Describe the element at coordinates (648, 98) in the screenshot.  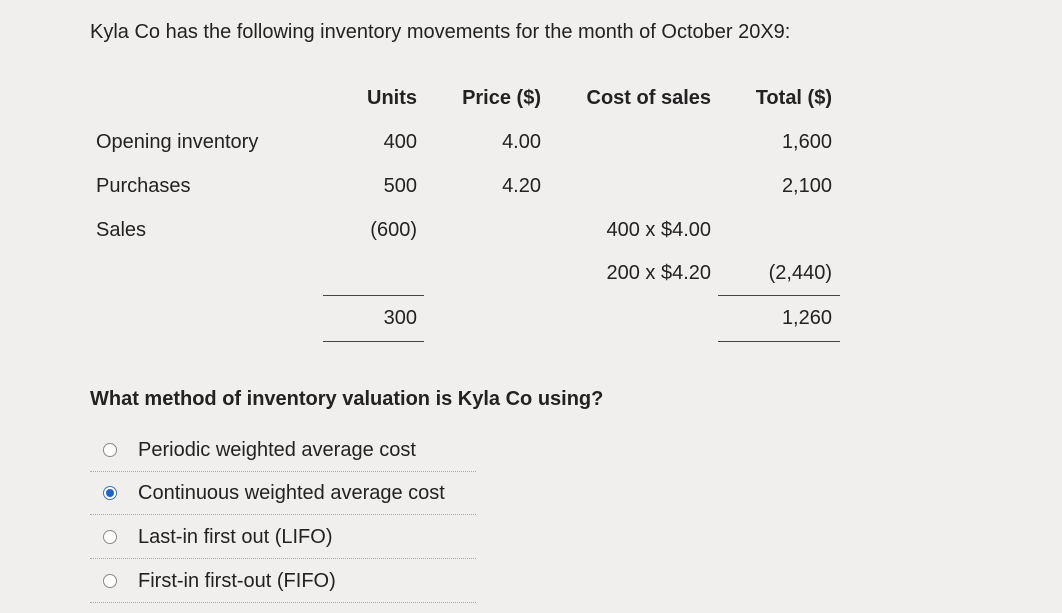
I see `header-cost-of-sales: Cost of sales` at that location.